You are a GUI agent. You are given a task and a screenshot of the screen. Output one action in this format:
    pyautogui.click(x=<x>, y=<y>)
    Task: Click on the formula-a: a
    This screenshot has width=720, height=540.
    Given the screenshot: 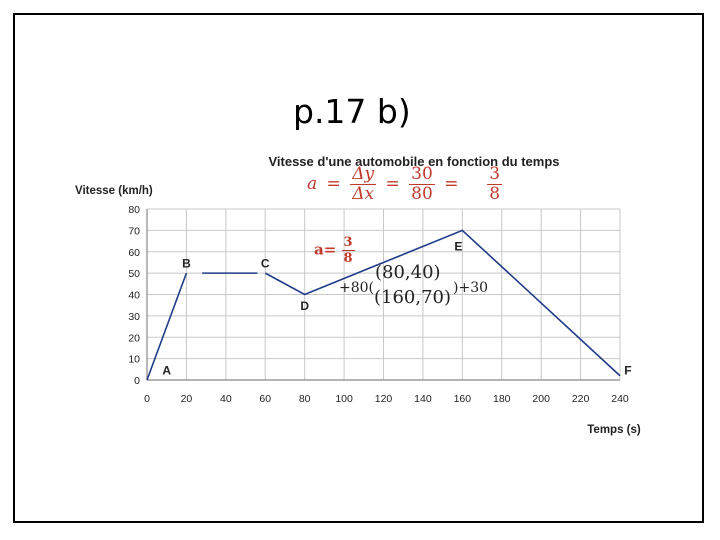 What is the action you would take?
    pyautogui.click(x=312, y=184)
    